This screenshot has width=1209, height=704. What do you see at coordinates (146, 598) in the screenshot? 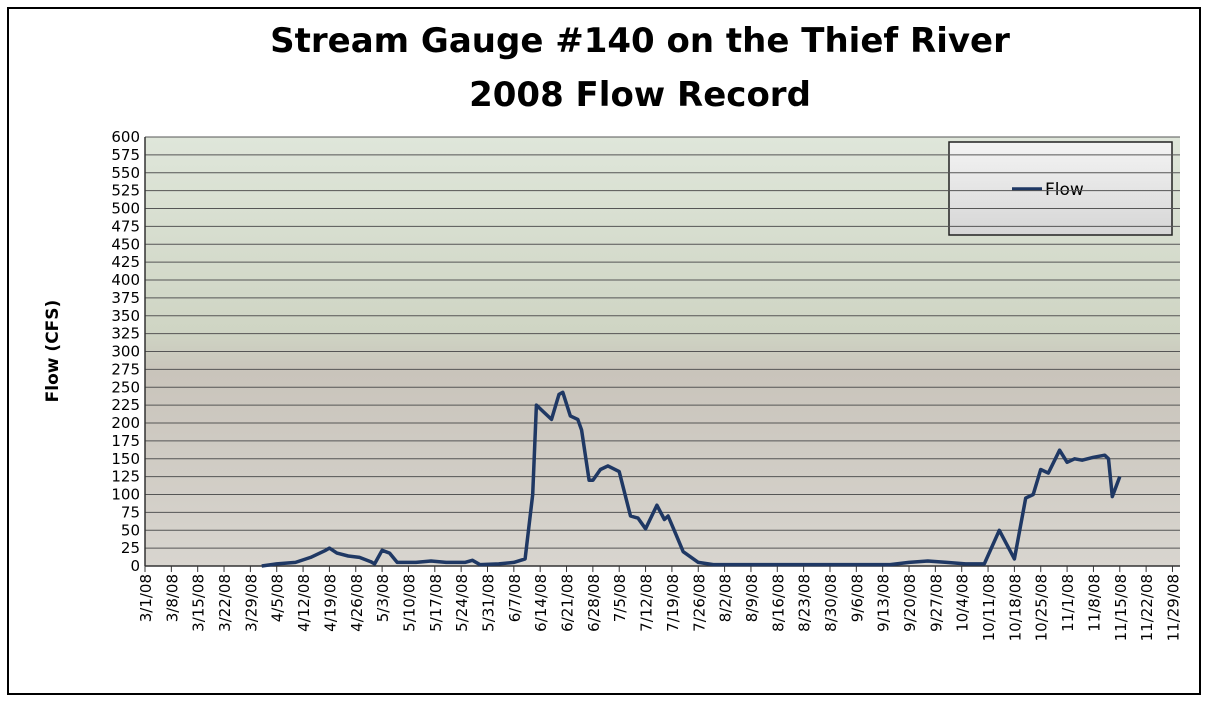
I see `x-tick-label: 3/1/08` at bounding box center [146, 598].